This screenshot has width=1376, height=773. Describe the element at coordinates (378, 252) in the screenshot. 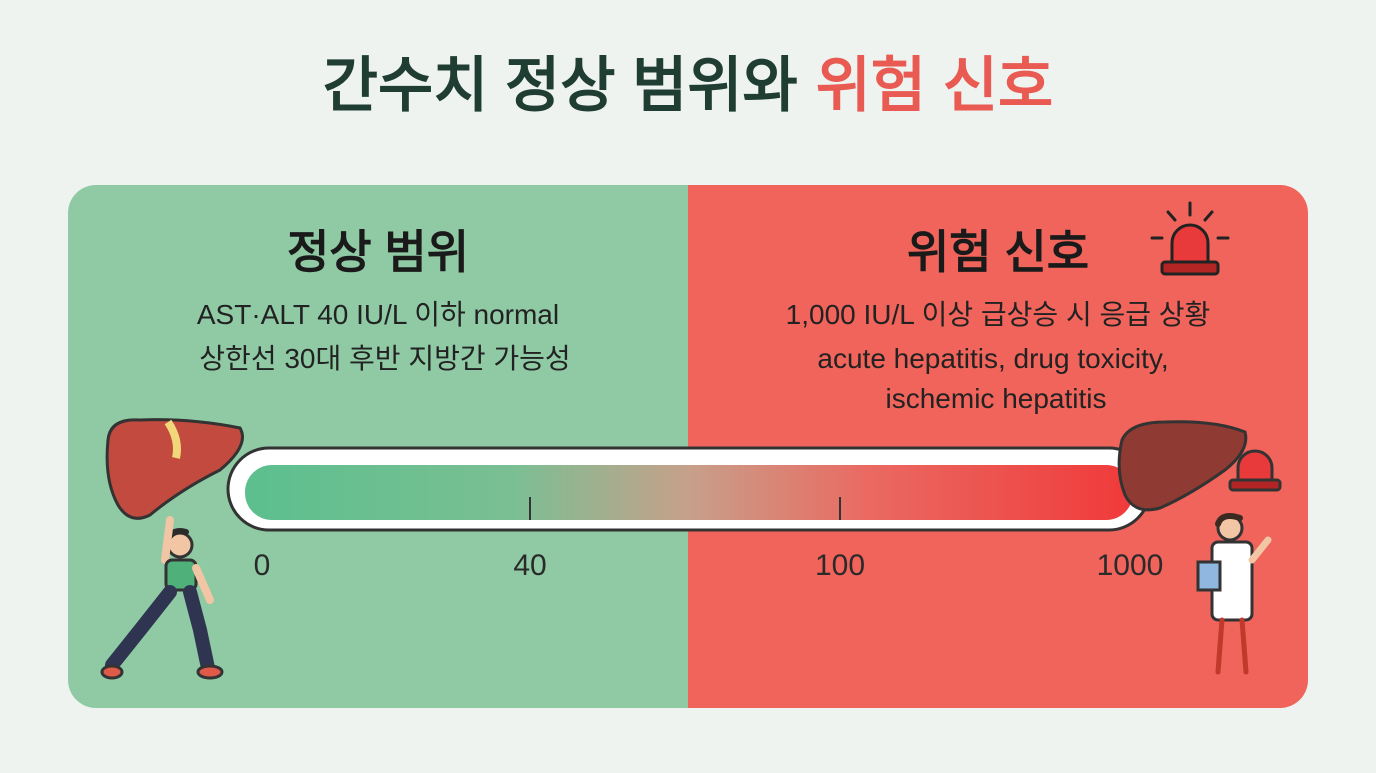

I see `normal-heading: 정상 범위` at that location.